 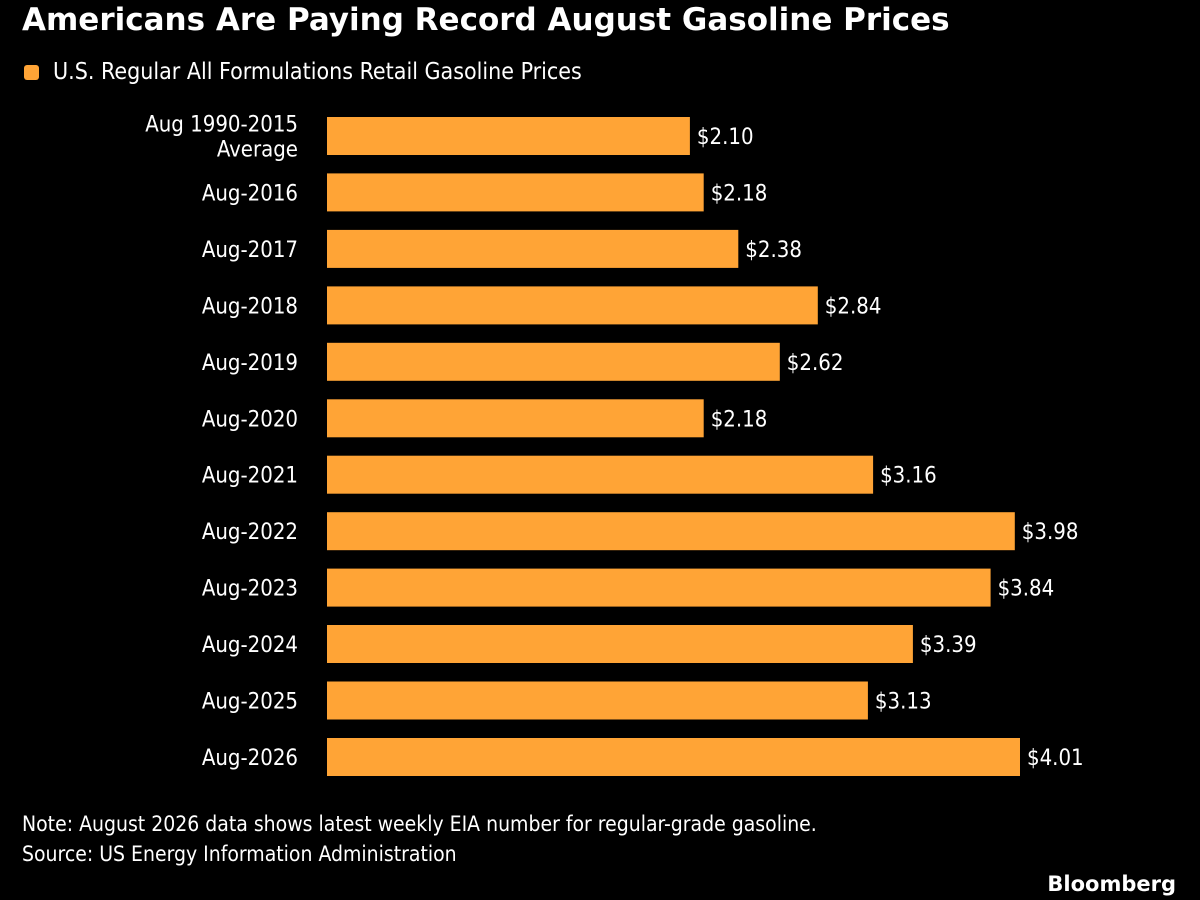 I want to click on bar-value-label: $2.10, so click(x=725, y=137).